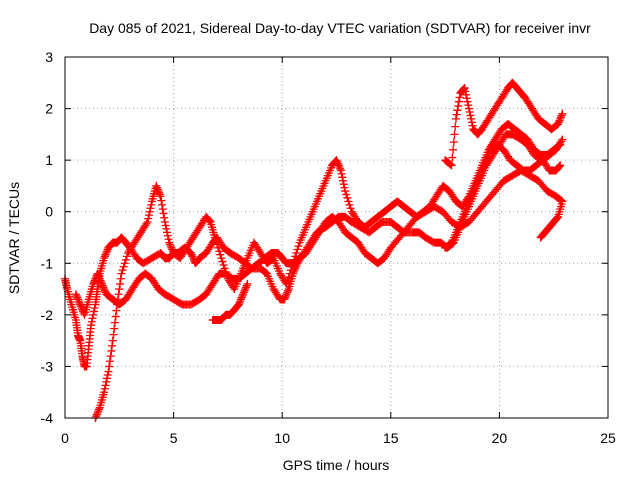  Describe the element at coordinates (391, 438) in the screenshot. I see `x-tick-label: 15` at that location.